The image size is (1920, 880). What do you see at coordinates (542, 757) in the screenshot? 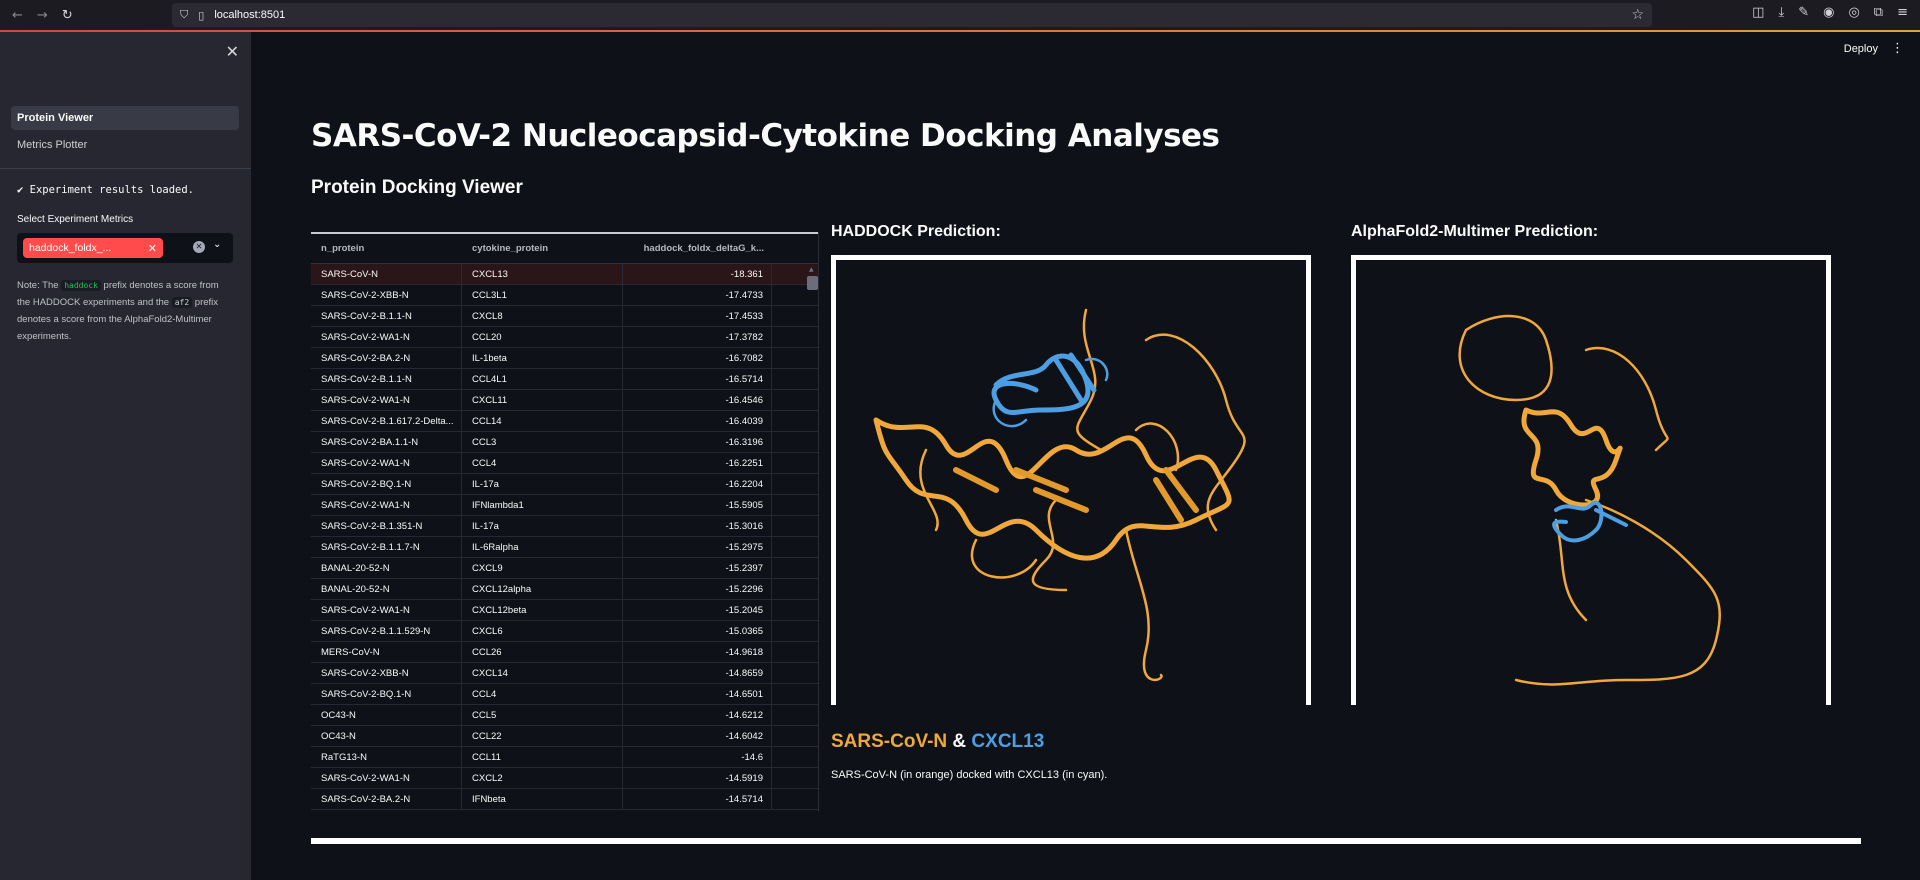
I see `cell-cytokine-protein: CCL11` at bounding box center [542, 757].